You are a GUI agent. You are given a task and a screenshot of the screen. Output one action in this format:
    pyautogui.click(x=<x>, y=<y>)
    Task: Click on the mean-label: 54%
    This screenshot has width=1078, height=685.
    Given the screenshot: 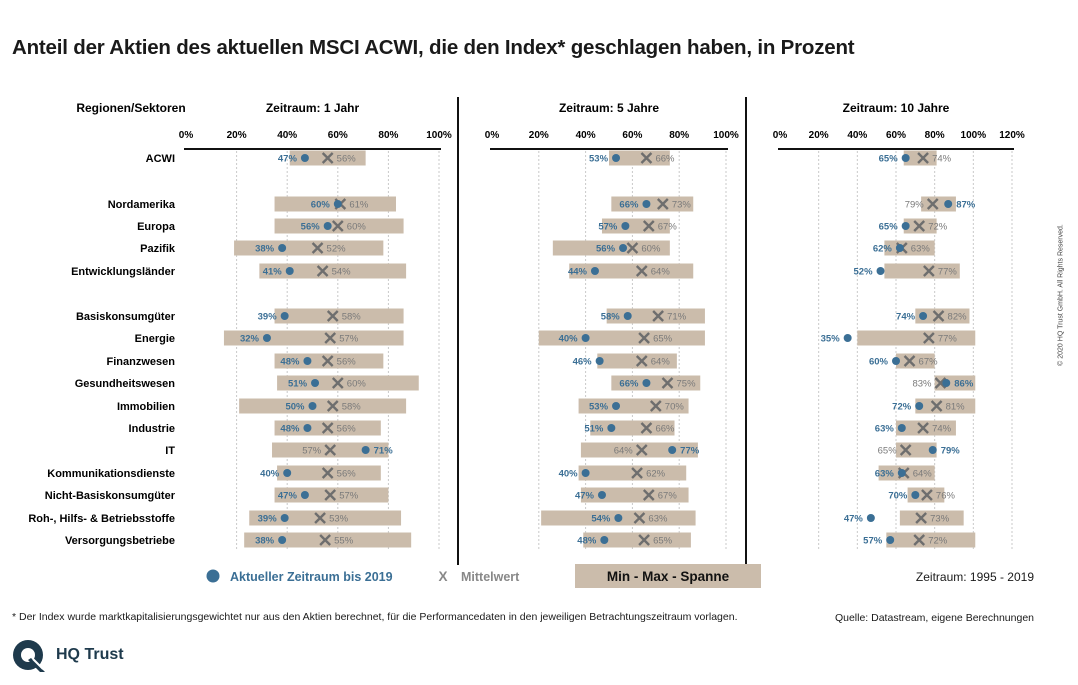 What is the action you would take?
    pyautogui.click(x=342, y=272)
    